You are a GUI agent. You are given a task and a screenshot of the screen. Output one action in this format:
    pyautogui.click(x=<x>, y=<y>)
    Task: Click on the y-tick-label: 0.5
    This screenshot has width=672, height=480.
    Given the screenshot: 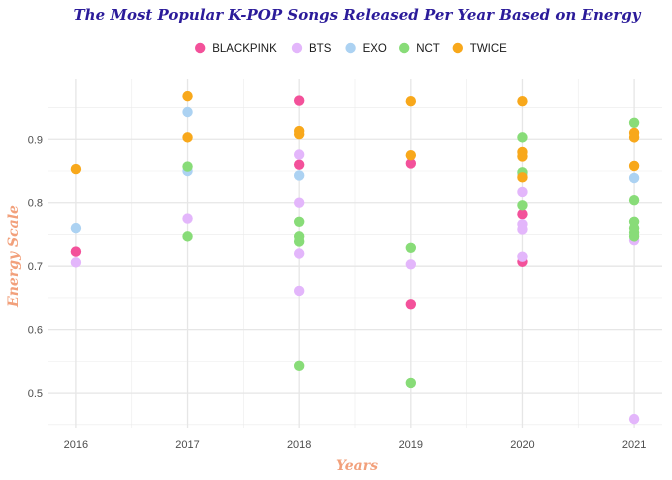 What is the action you would take?
    pyautogui.click(x=35, y=394)
    